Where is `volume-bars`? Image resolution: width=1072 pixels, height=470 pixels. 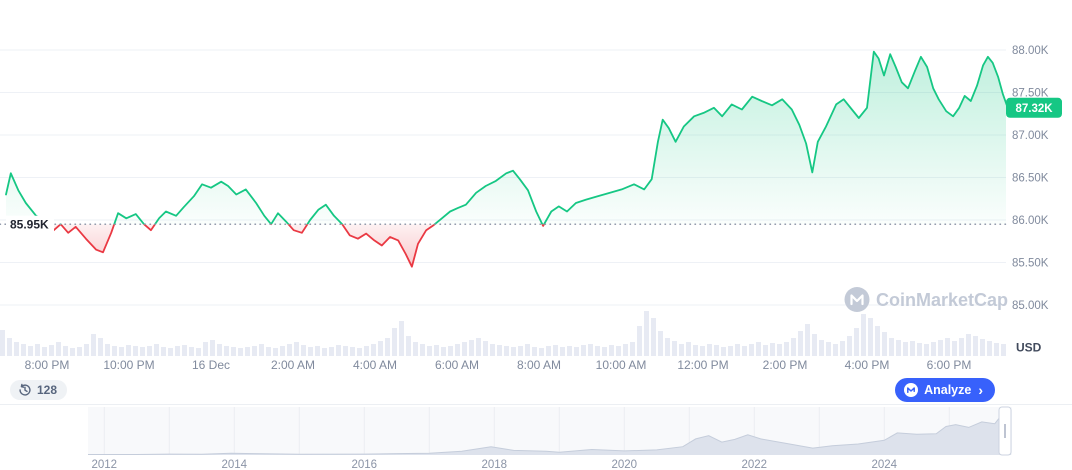
volume-bars is located at coordinates (503, 333).